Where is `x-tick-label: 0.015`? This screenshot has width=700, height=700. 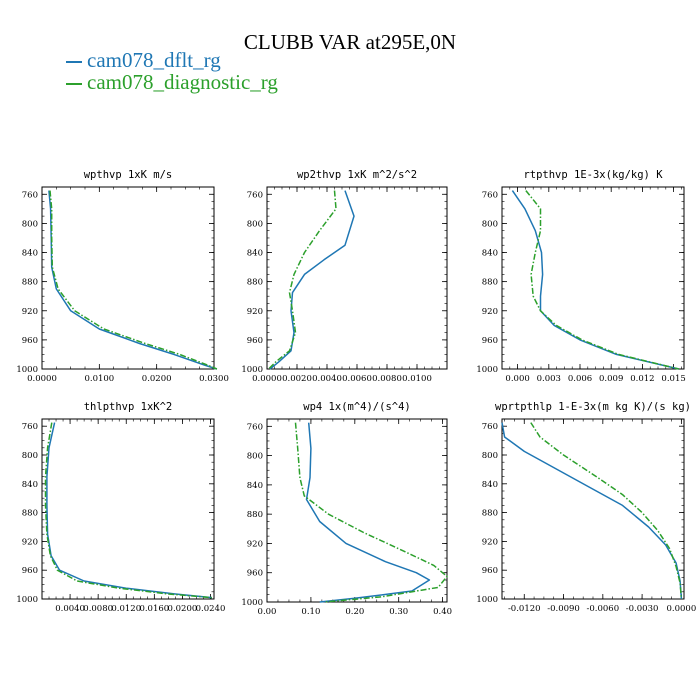 x-tick-label: 0.015 is located at coordinates (673, 379).